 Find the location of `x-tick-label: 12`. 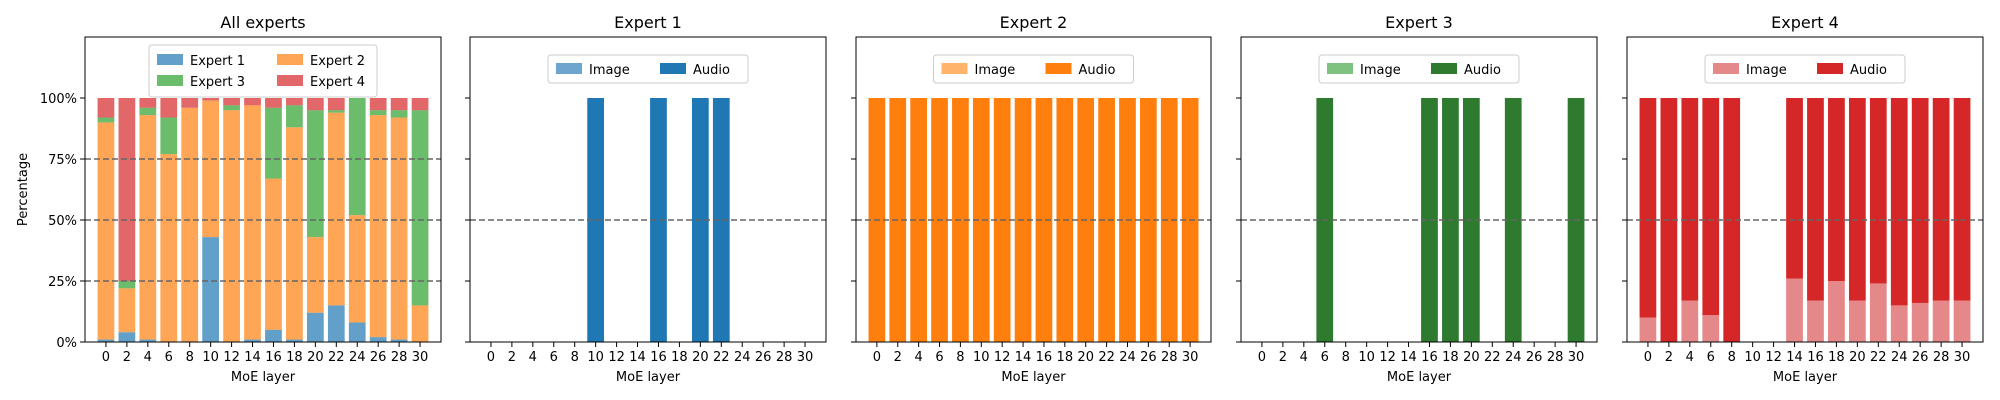

x-tick-label: 12 is located at coordinates (616, 357).